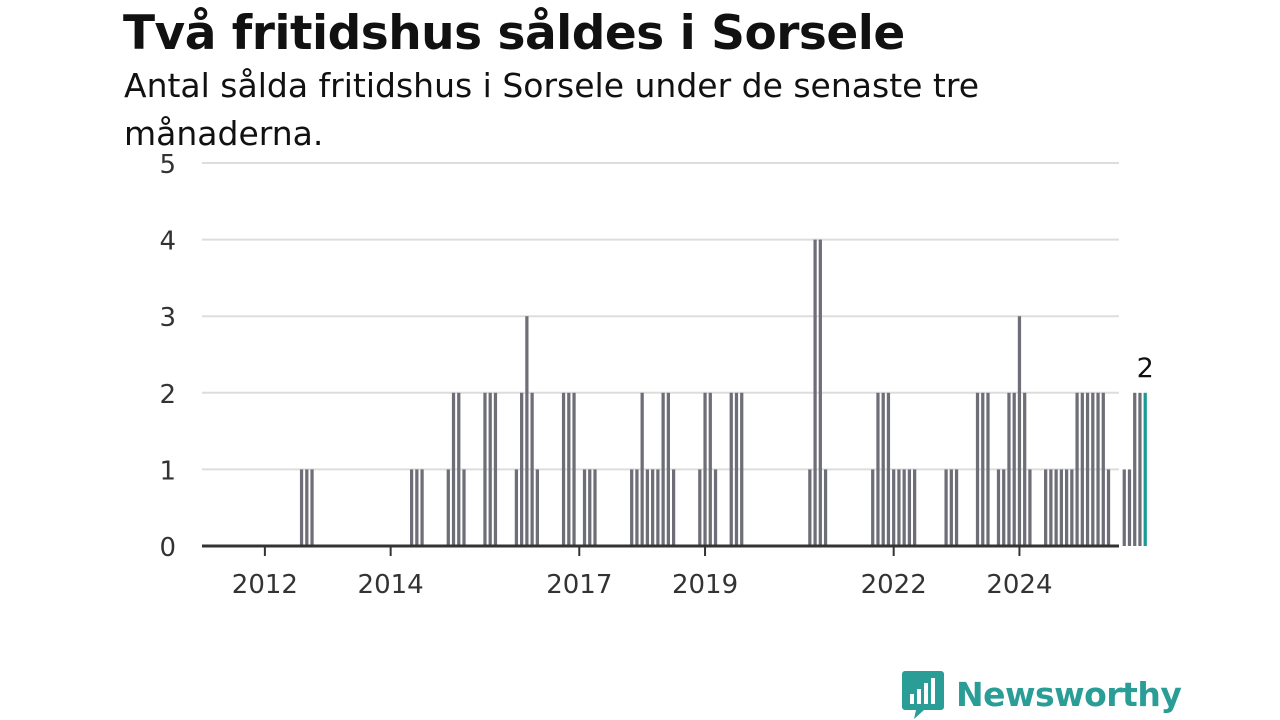 The image size is (1280, 720). What do you see at coordinates (265, 585) in the screenshot?
I see `x-tick-label: 2012` at bounding box center [265, 585].